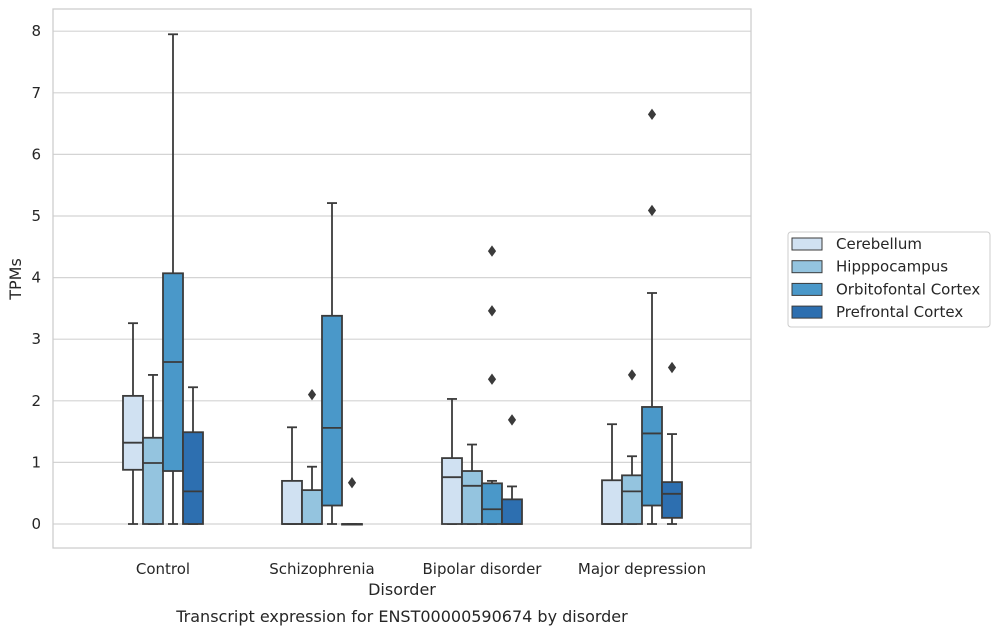  What do you see at coordinates (642, 569) in the screenshot?
I see `x-tick-label: Major depression` at bounding box center [642, 569].